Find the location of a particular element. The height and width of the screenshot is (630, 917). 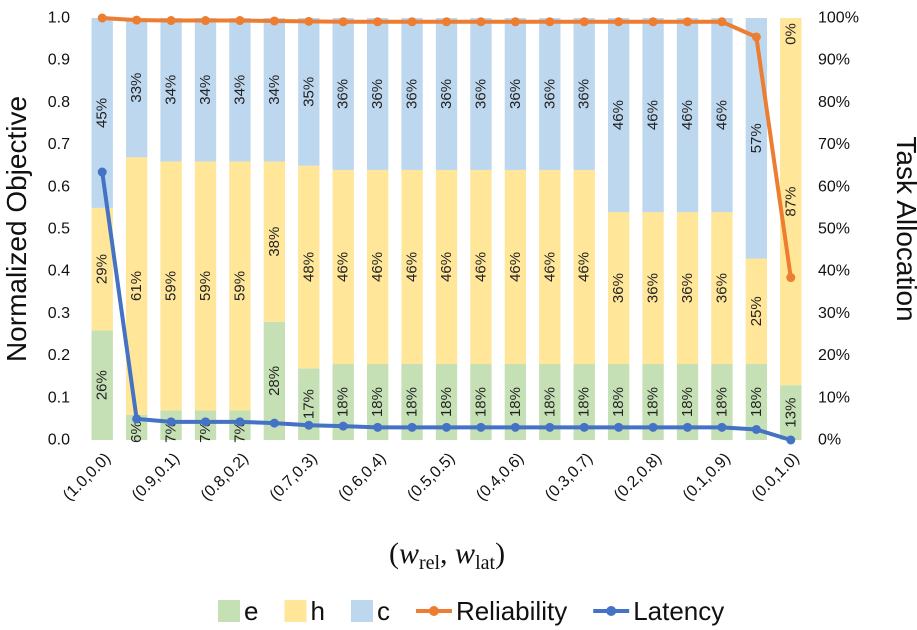

bar-label-h-10: 46% is located at coordinates (446, 267).